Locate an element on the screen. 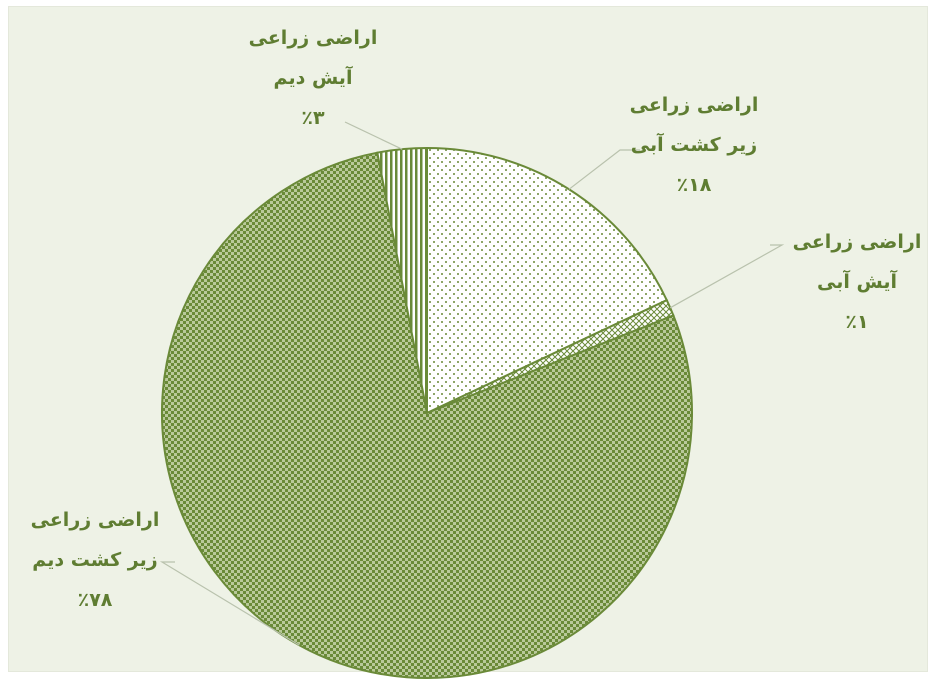  label-percent: ٪۱ is located at coordinates (857, 322).